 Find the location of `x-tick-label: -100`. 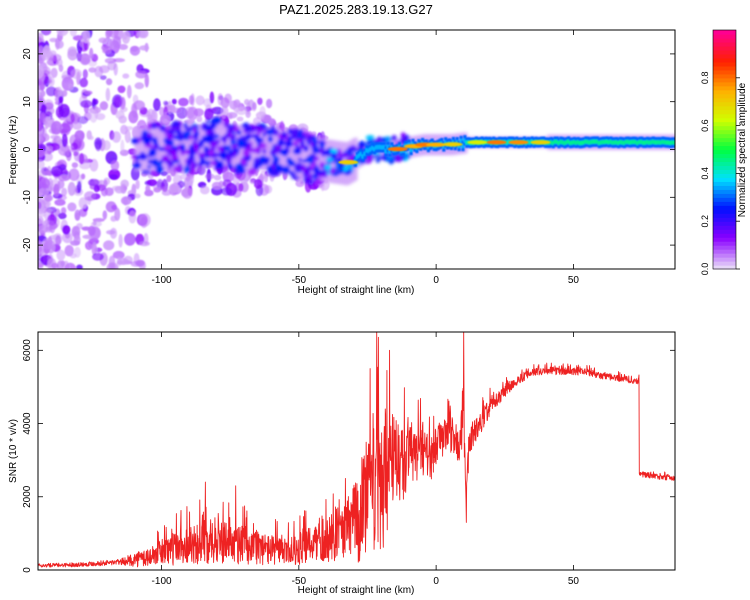

x-tick-label: -100 is located at coordinates (162, 581).